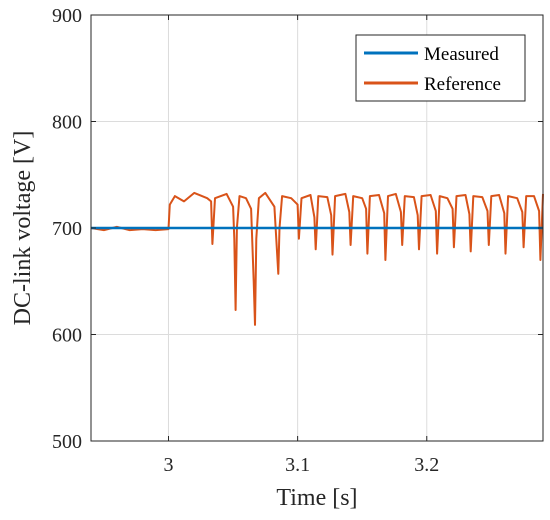 The height and width of the screenshot is (520, 550). Describe the element at coordinates (297, 465) in the screenshot. I see `x-tick-label: 3.1` at that location.